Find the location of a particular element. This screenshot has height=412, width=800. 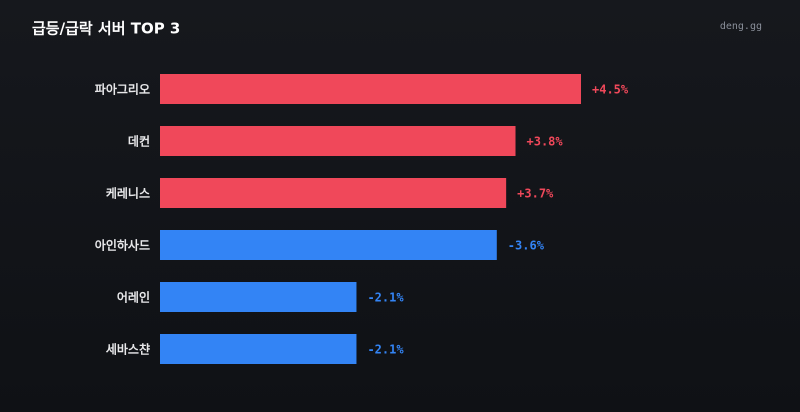

category-label: 데컨 is located at coordinates (139, 141).